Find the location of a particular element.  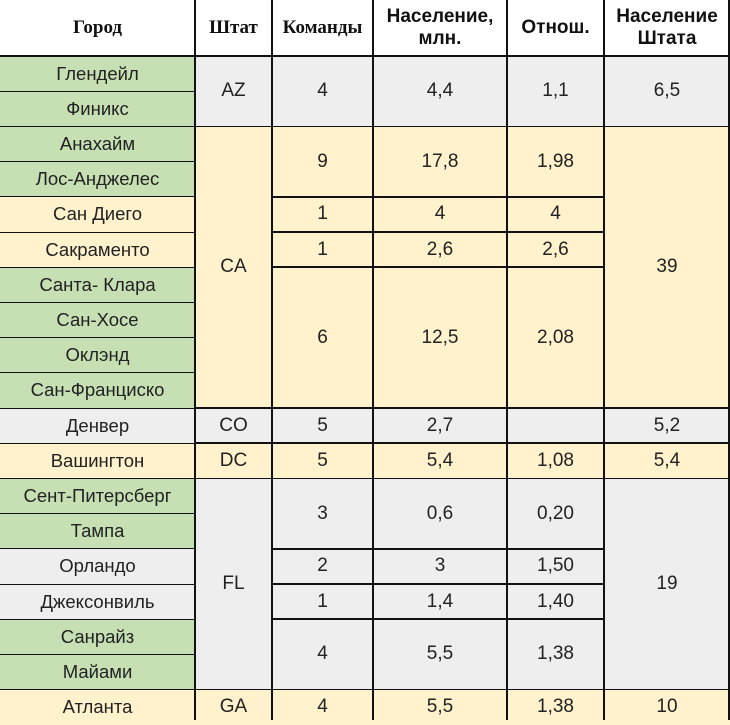

state-population-cell: 5,2 is located at coordinates (667, 426).